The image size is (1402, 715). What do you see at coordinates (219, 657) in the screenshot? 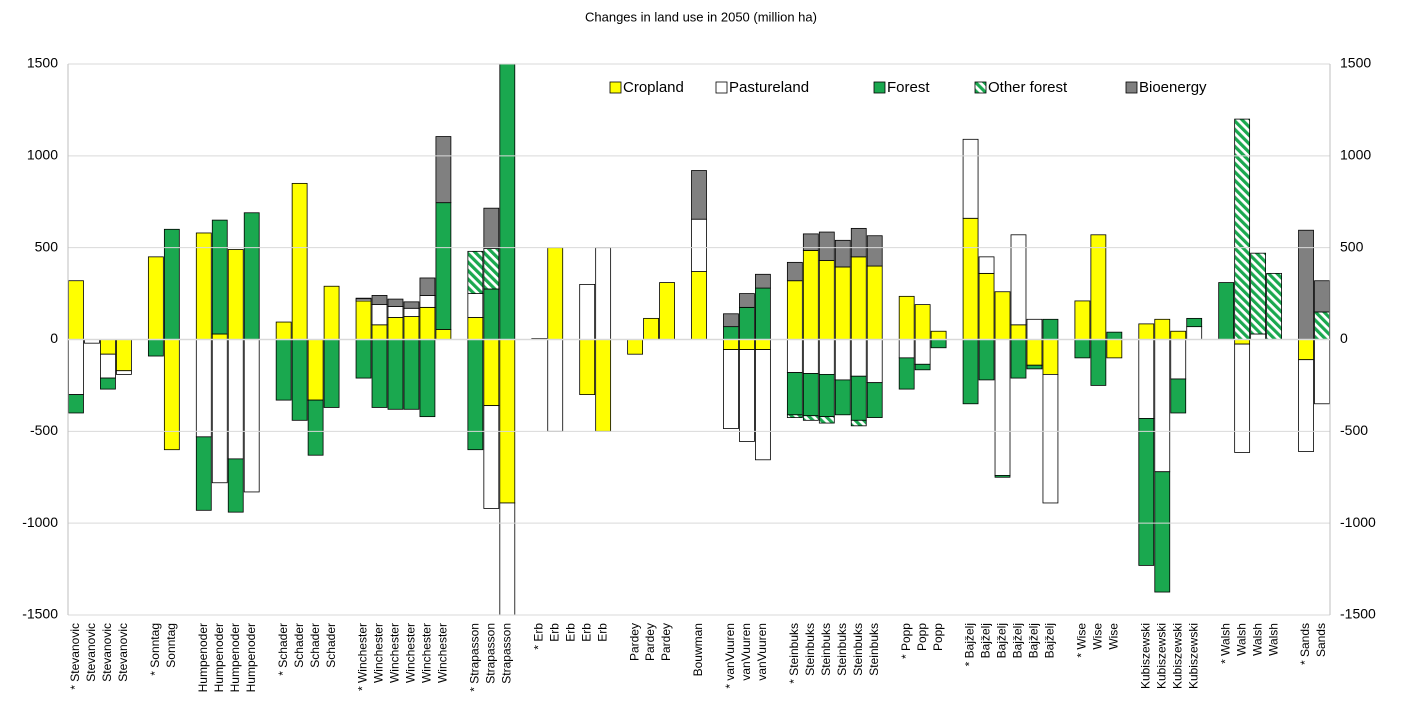
I see `x-tick-label: Humpenoder` at bounding box center [219, 657].